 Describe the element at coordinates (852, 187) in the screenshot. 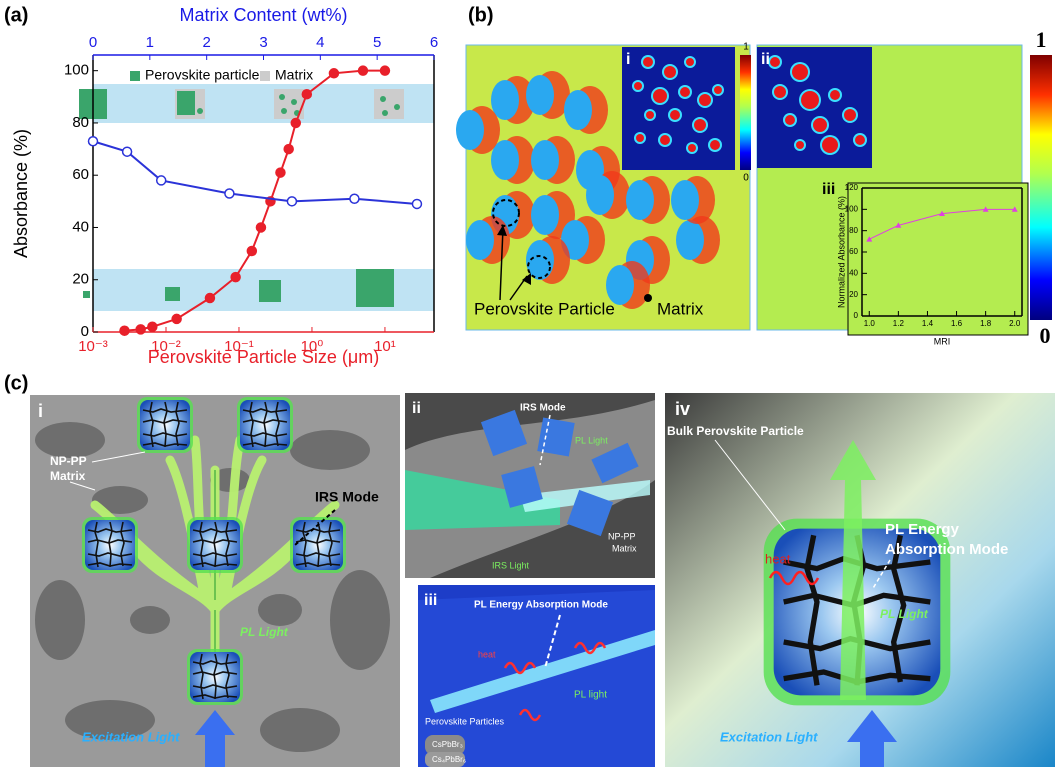

I see `y-tick-label: 120` at that location.